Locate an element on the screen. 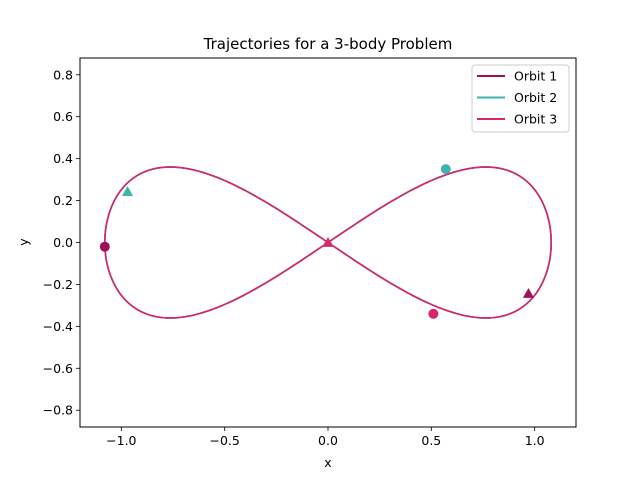 The height and width of the screenshot is (480, 640). orbit-3-start-marker is located at coordinates (328, 242).